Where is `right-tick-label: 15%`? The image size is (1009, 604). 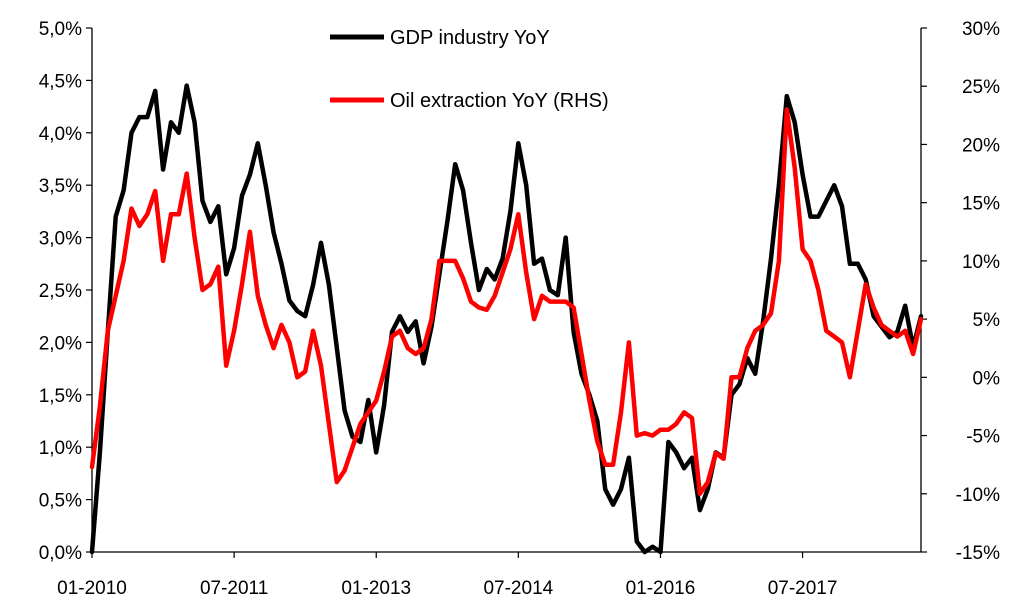
right-tick-label: 15% is located at coordinates (981, 204).